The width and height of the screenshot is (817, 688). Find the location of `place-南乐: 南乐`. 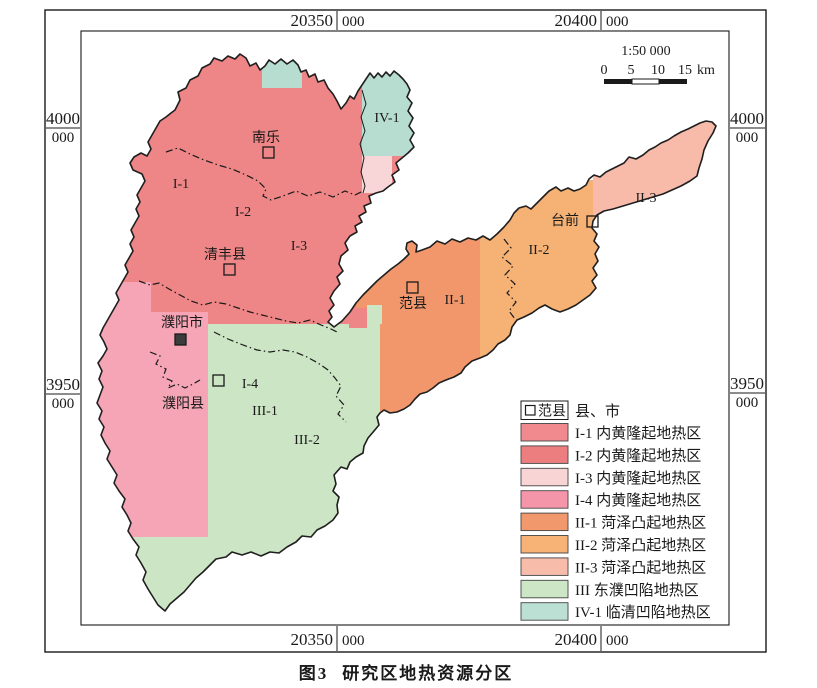

place-南乐: 南乐 is located at coordinates (266, 144).